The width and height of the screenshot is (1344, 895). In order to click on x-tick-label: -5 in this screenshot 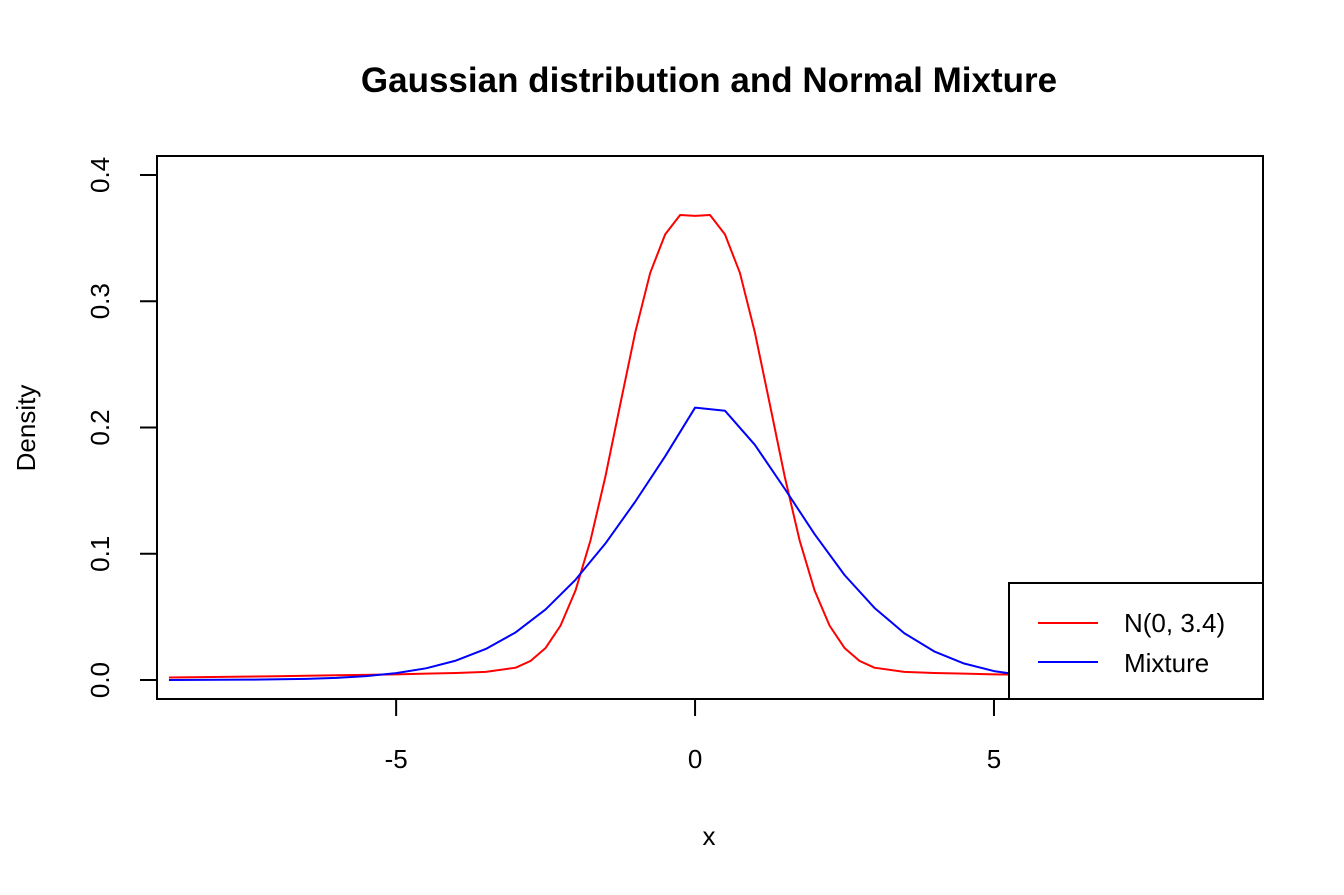, I will do `click(396, 759)`.